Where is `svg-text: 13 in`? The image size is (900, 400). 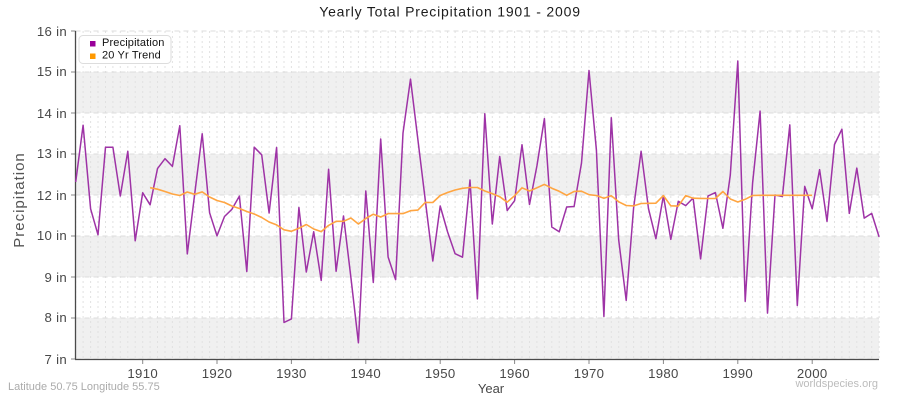
svg-text: 13 in is located at coordinates (52, 153).